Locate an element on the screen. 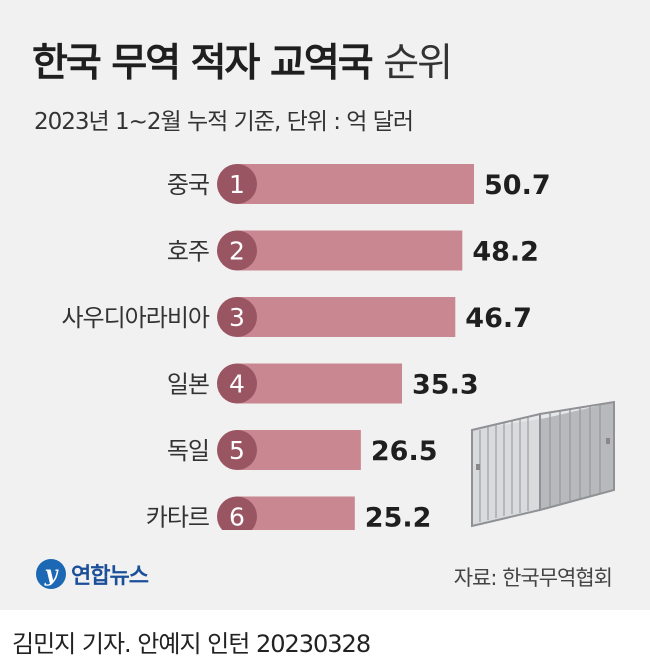 The image size is (650, 670). value-label: 50.7 is located at coordinates (517, 185).